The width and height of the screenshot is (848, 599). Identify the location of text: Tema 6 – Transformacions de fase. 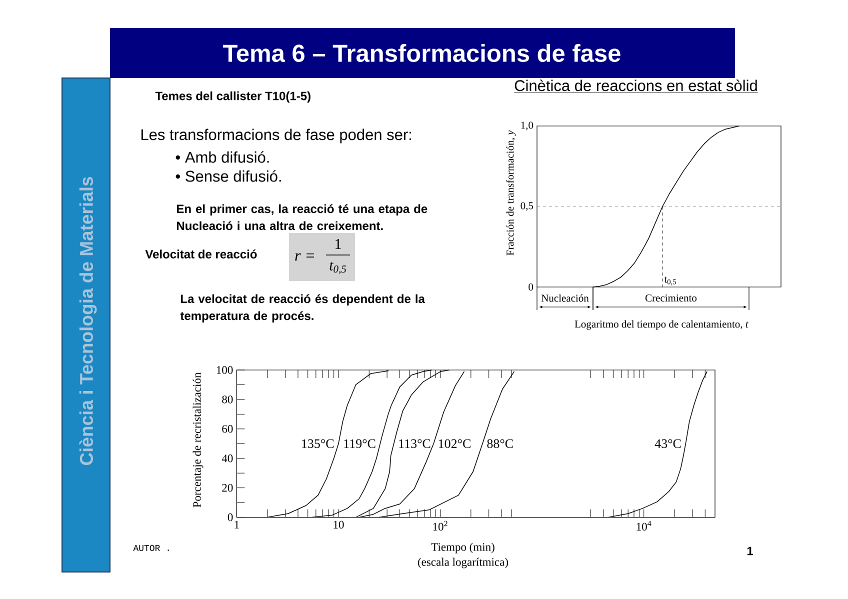
(421, 53).